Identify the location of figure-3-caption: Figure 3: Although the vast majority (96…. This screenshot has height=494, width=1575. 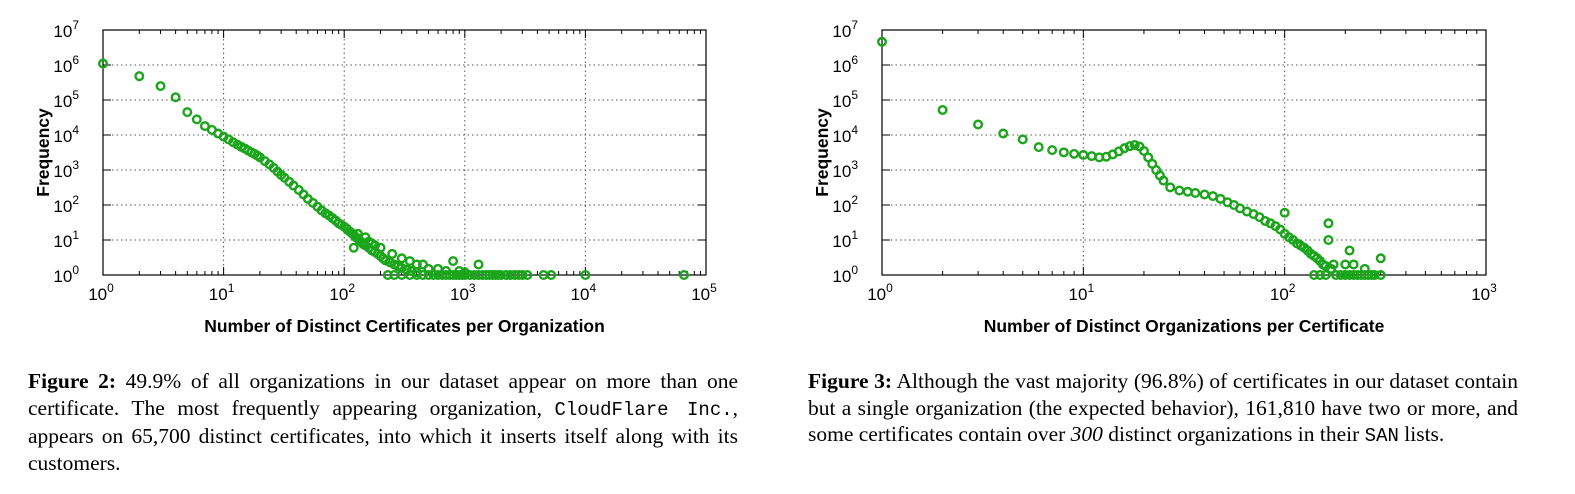
(1163, 409).